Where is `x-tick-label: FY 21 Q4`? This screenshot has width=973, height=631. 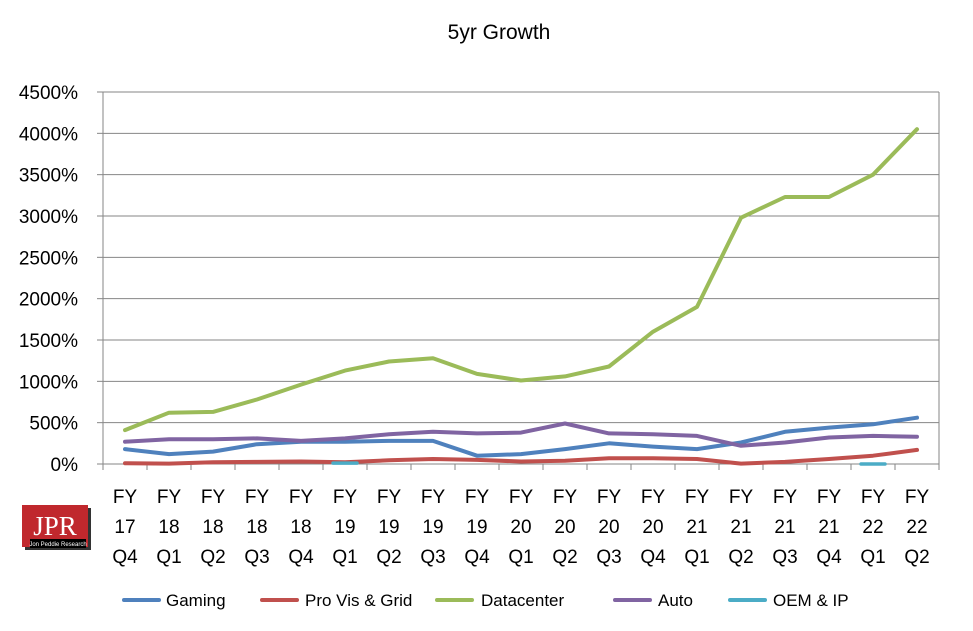 x-tick-label: FY 21 Q4 is located at coordinates (829, 527).